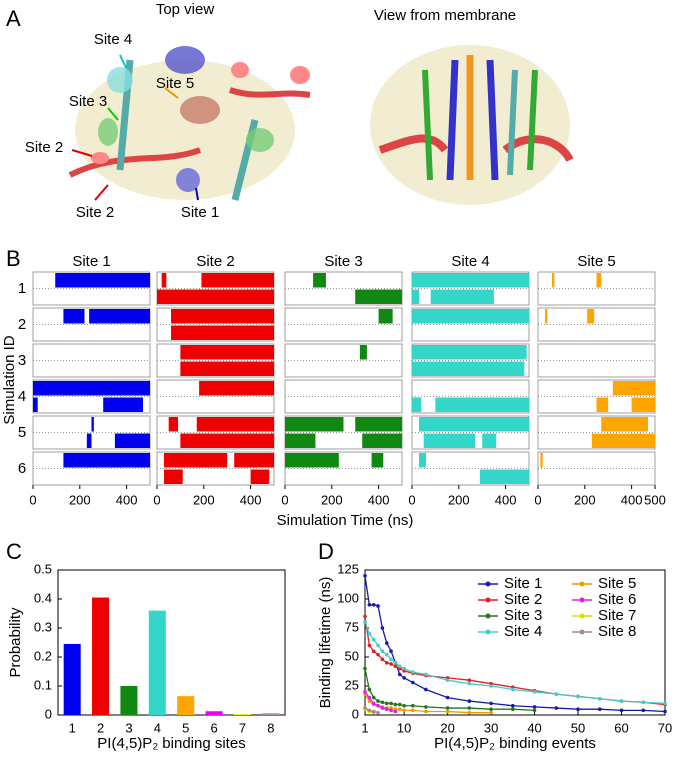 This screenshot has width=677, height=758. Describe the element at coordinates (13, 18) in the screenshot. I see `panel-letter: A` at that location.